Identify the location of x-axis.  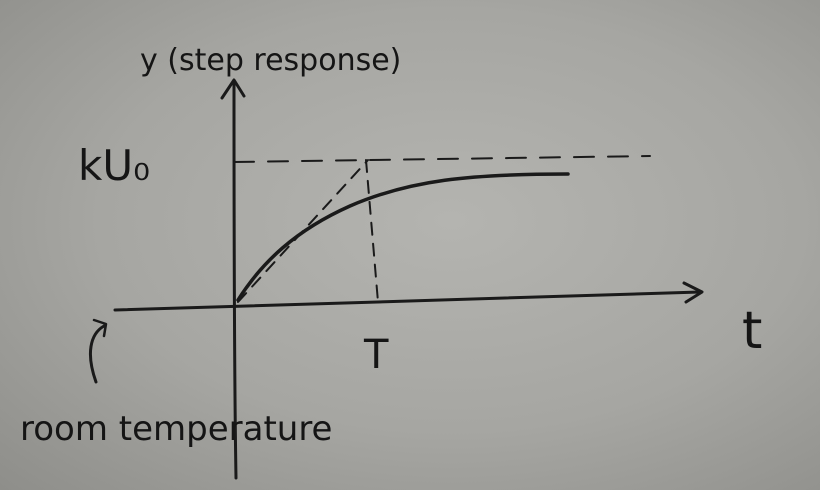
(407, 301).